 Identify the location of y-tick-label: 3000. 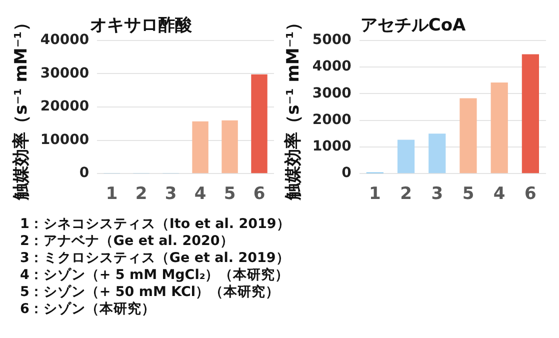
(332, 93).